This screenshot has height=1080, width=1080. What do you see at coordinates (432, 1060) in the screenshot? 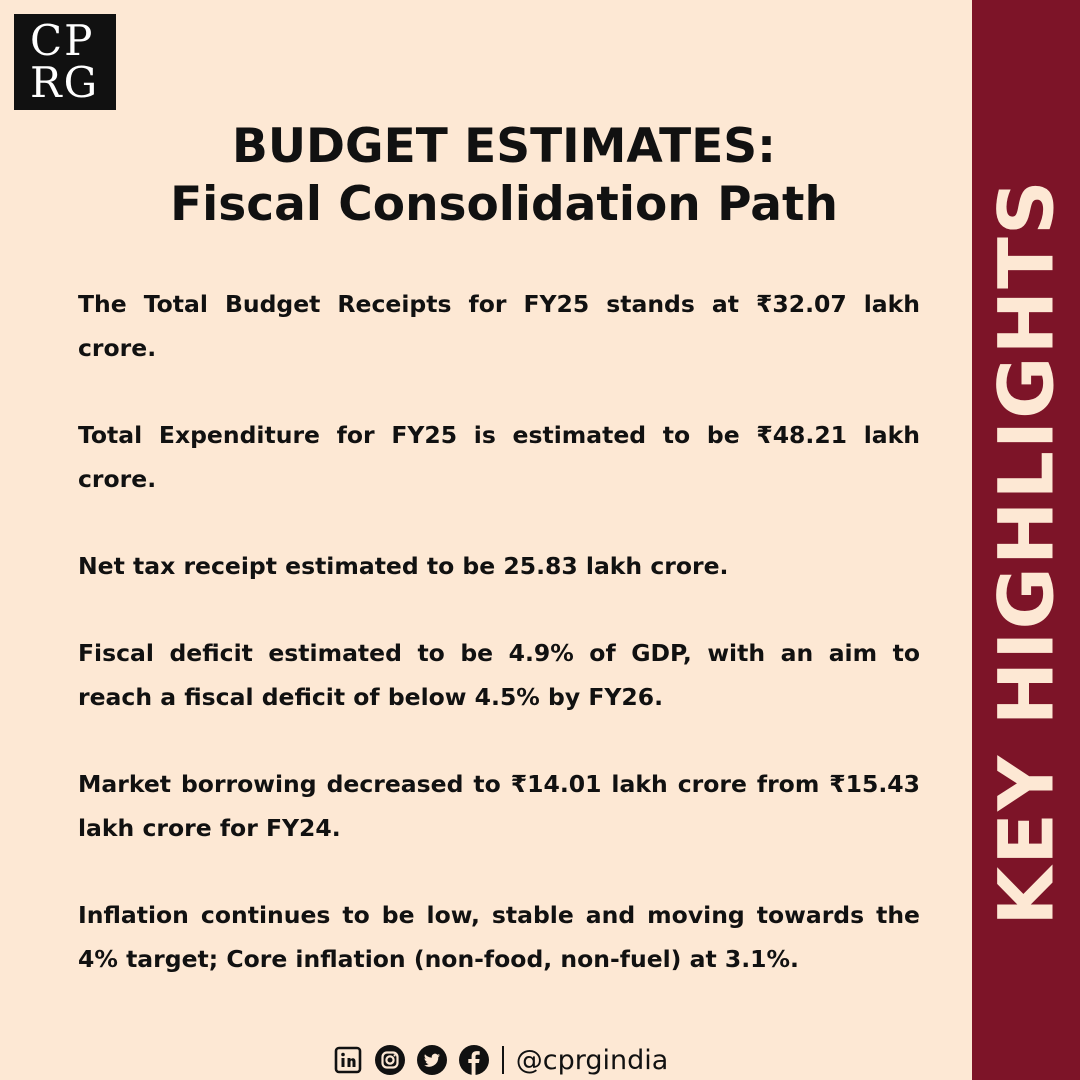
I see `twitter-icon` at bounding box center [432, 1060].